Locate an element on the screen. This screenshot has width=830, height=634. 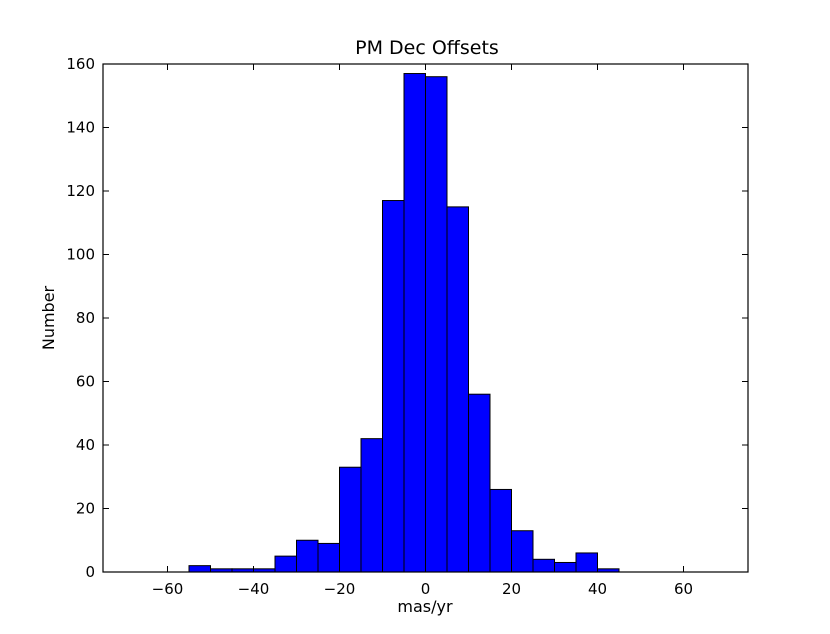
x-tick-label: 60 is located at coordinates (683, 589).